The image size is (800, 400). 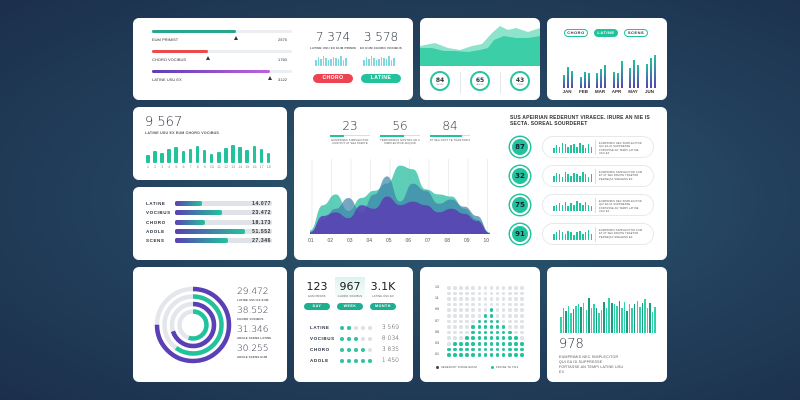 I want to click on month-label: MAR, so click(x=600, y=91).